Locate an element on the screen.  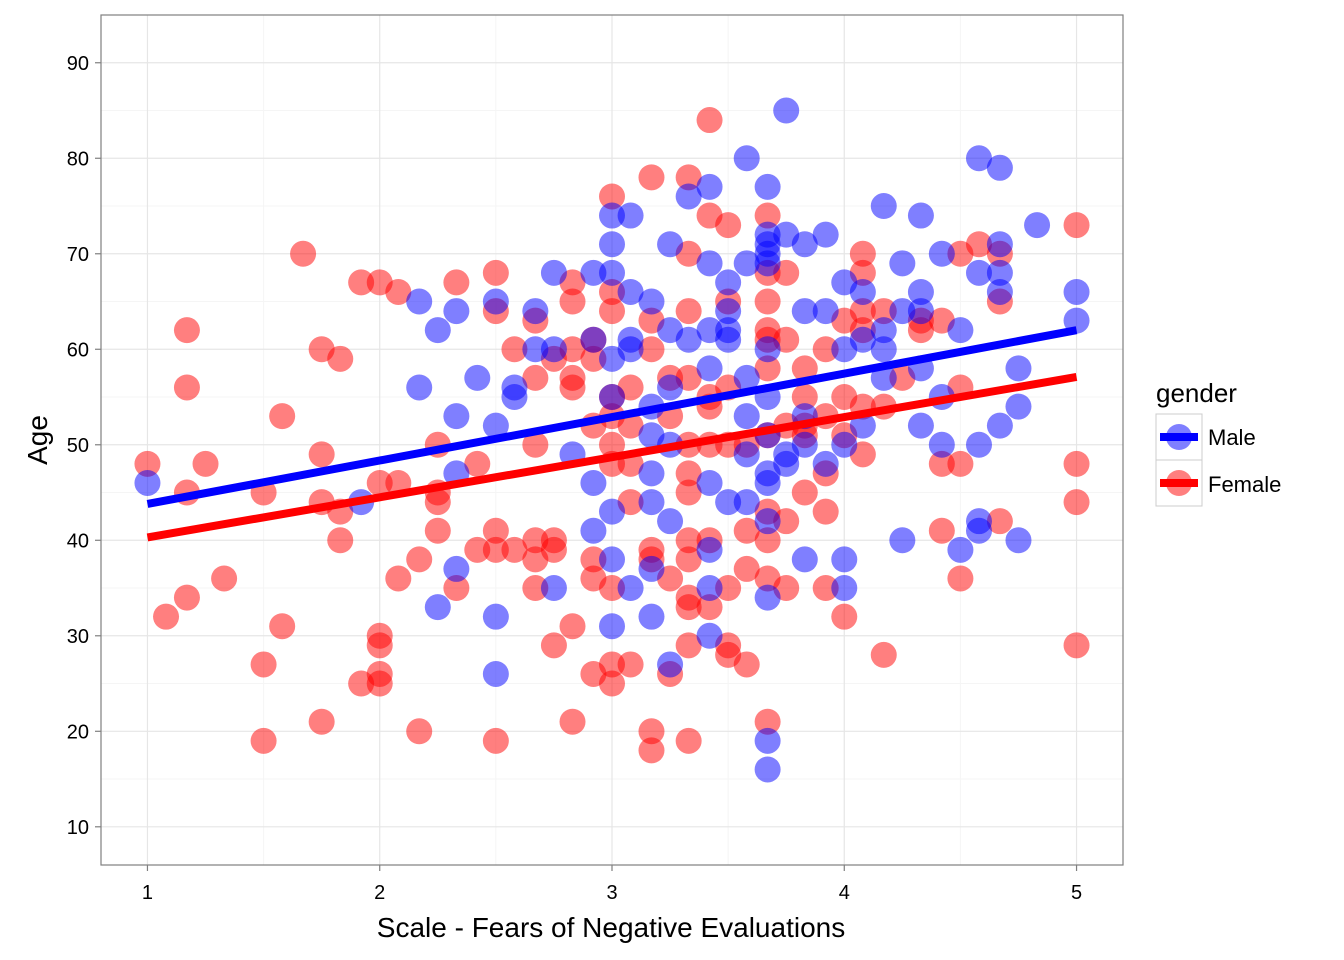
y-tick-label: 70 is located at coordinates (78, 255).